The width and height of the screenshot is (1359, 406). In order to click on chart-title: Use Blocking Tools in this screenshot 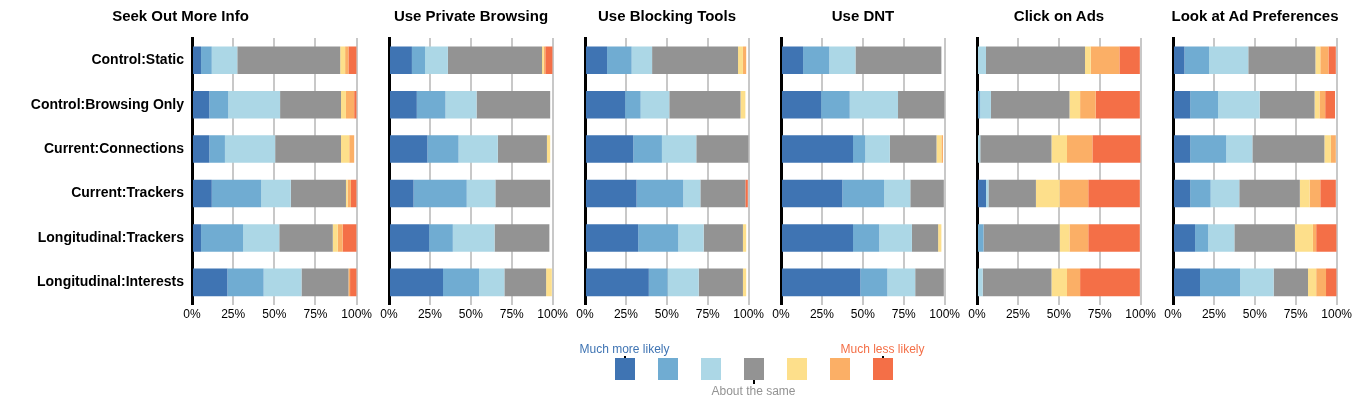, I will do `click(667, 16)`.